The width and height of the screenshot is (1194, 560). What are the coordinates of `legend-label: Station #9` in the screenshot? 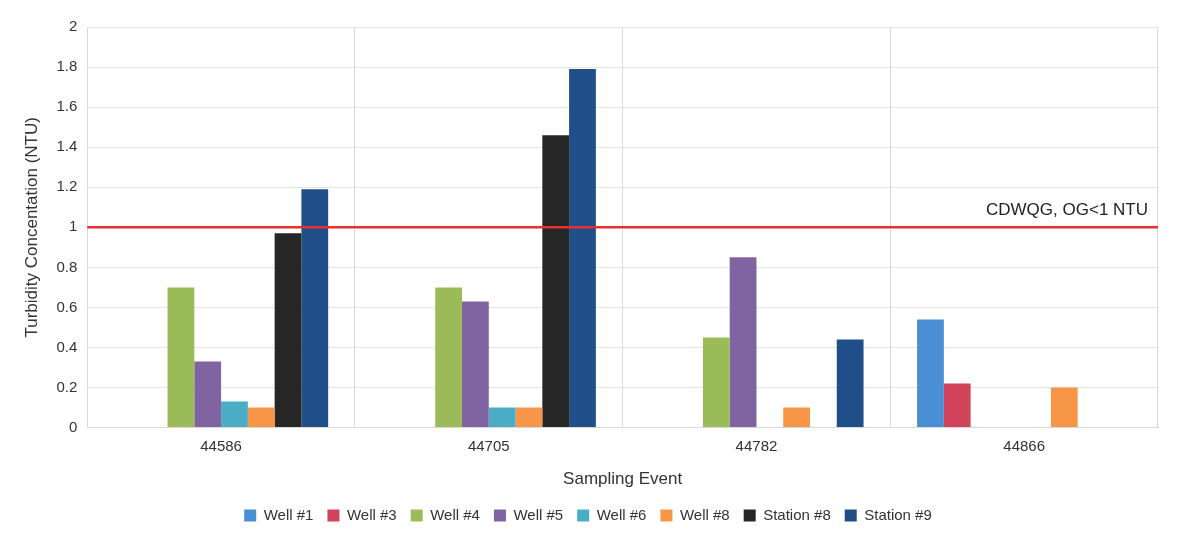 It's located at (898, 514).